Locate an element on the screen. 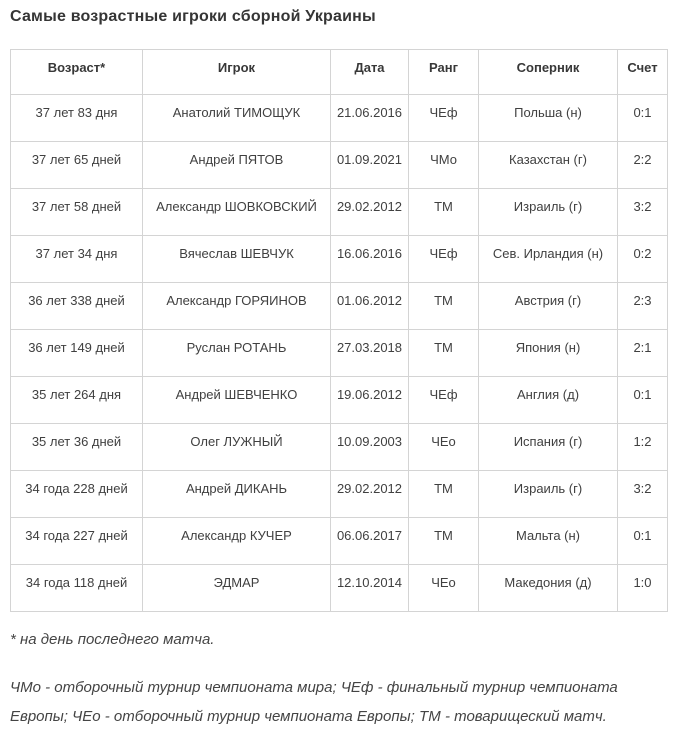  table-cell: 34 года 118 дней is located at coordinates (76, 588).